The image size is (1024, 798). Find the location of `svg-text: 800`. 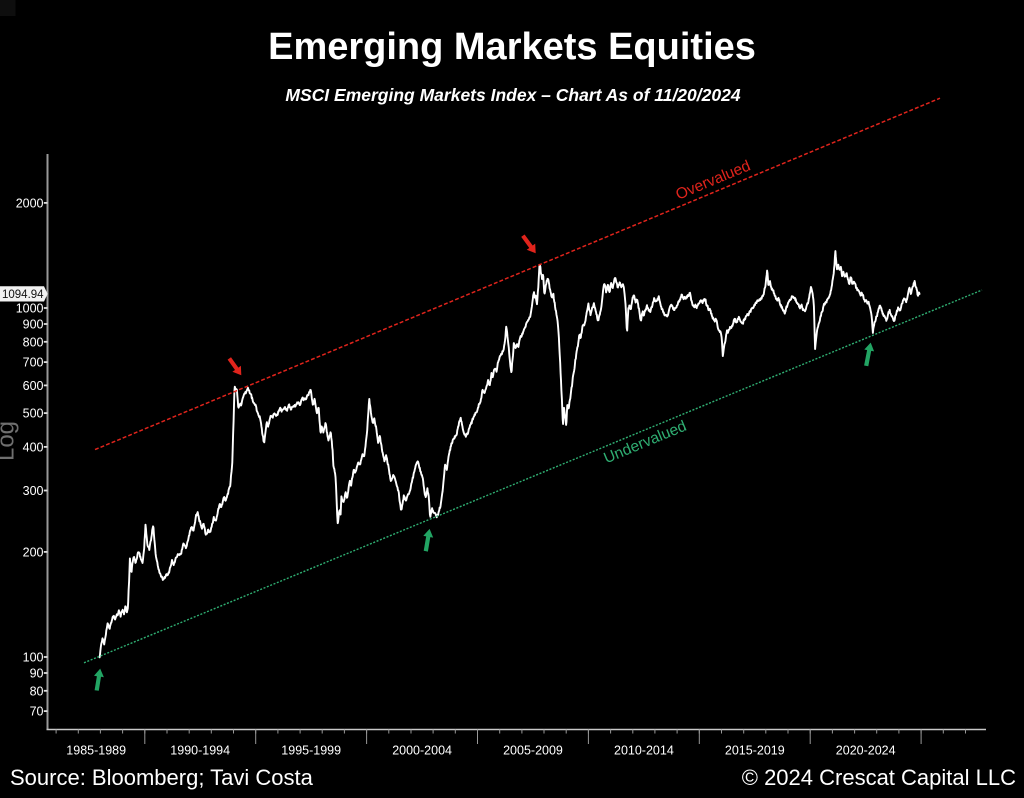

svg-text: 800 is located at coordinates (33, 342).